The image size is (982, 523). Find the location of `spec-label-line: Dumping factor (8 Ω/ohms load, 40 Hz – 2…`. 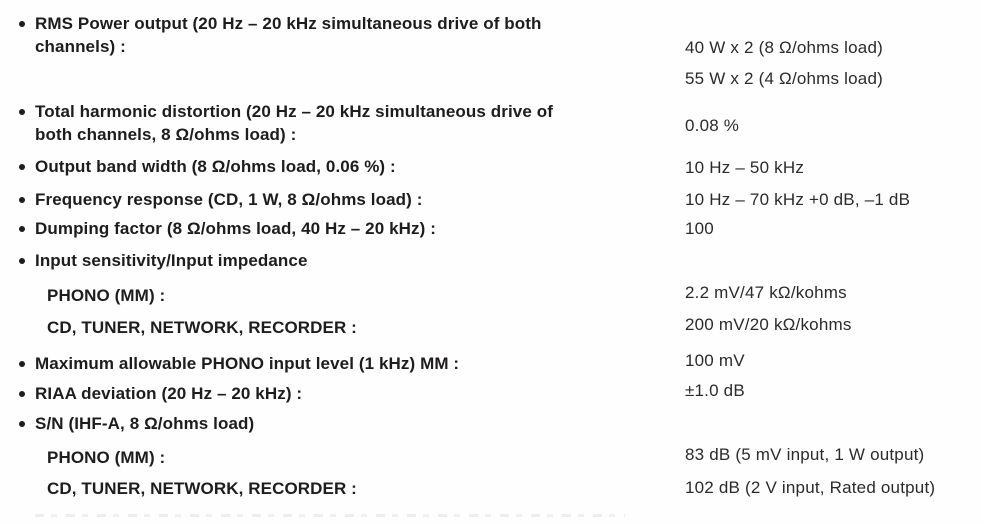

spec-label-line: Dumping factor (8 Ω/ohms load, 40 Hz – 2… is located at coordinates (235, 228).